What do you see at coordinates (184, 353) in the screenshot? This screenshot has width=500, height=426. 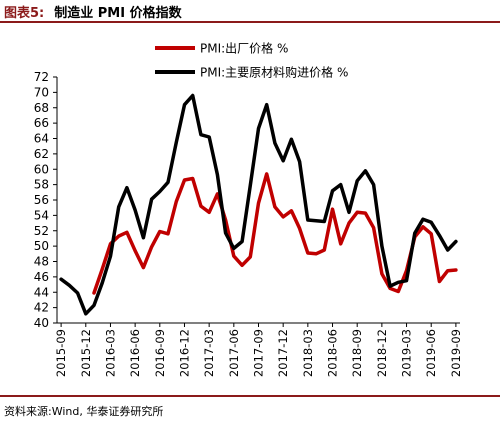 I see `x-tick-label: 2016-12` at bounding box center [184, 353].